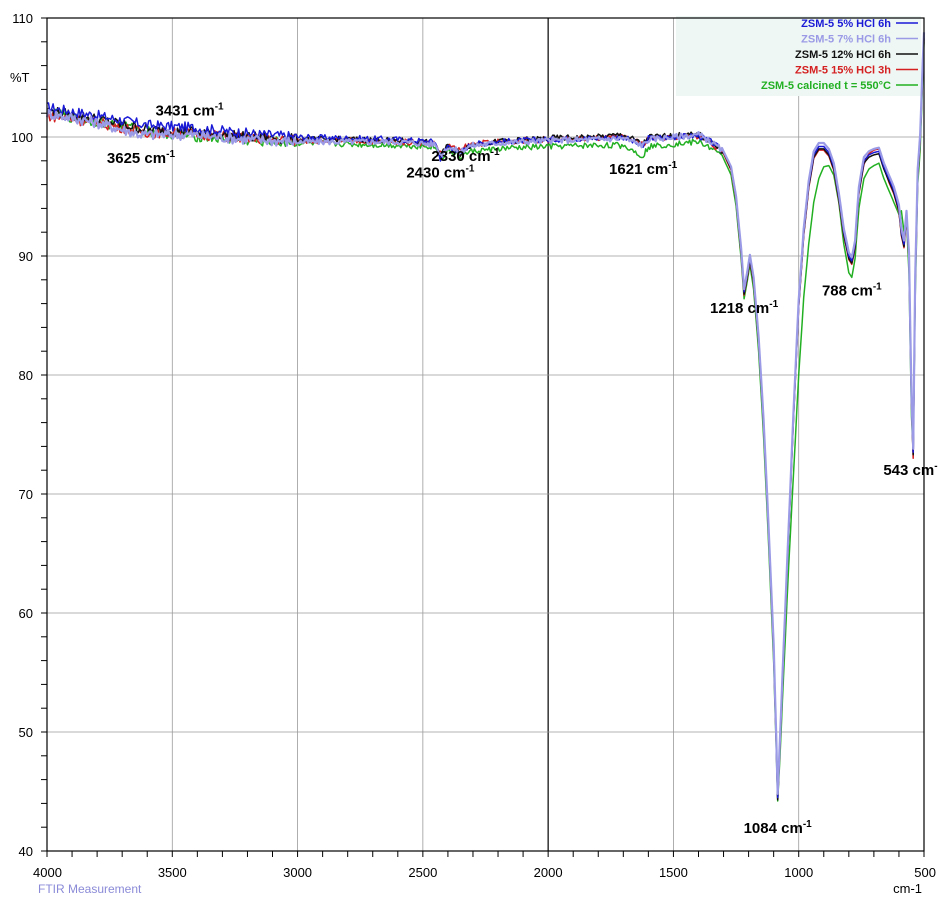  Describe the element at coordinates (846, 40) in the screenshot. I see `legend-label: ZSM-5 7% HCl 6h` at that location.